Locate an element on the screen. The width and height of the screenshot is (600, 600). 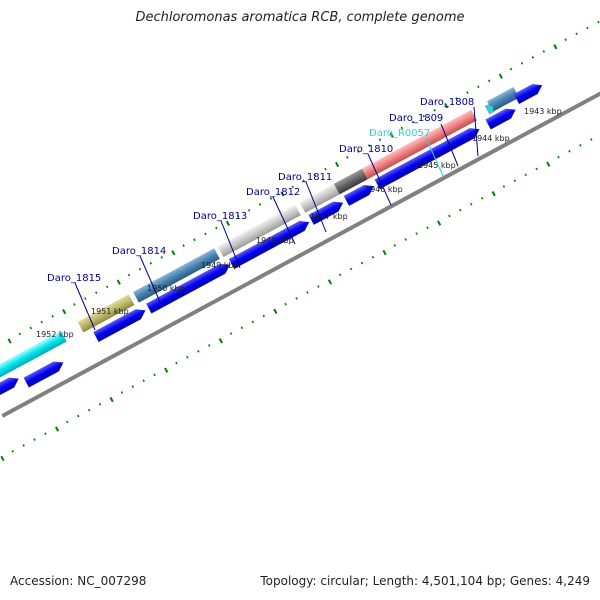
gene-label: Daro_1809 is located at coordinates (416, 118).